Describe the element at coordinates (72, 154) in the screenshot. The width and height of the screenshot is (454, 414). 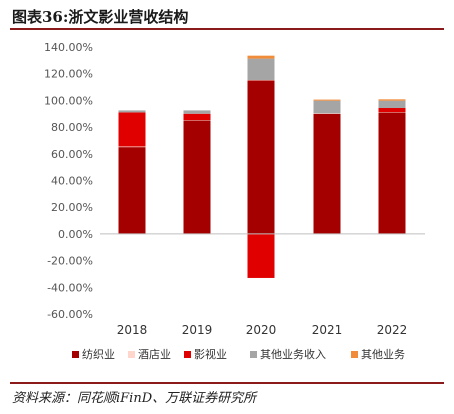
I see `y-tick-label: 60.00%` at that location.